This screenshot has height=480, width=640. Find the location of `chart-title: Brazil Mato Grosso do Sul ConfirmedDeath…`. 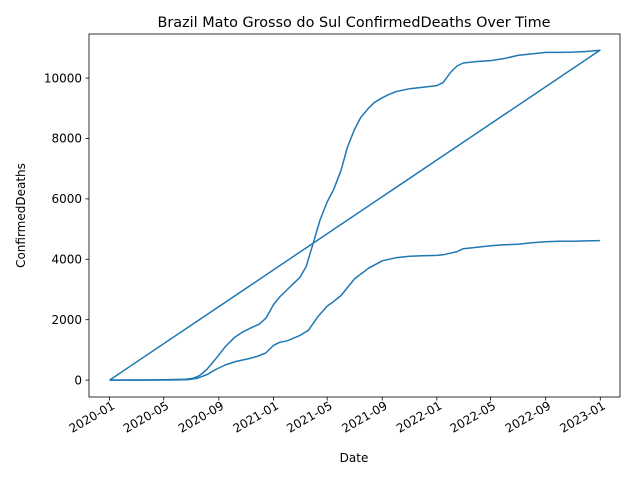

chart-title: Brazil Mato Grosso do Sul ConfirmedDeath… is located at coordinates (354, 23).